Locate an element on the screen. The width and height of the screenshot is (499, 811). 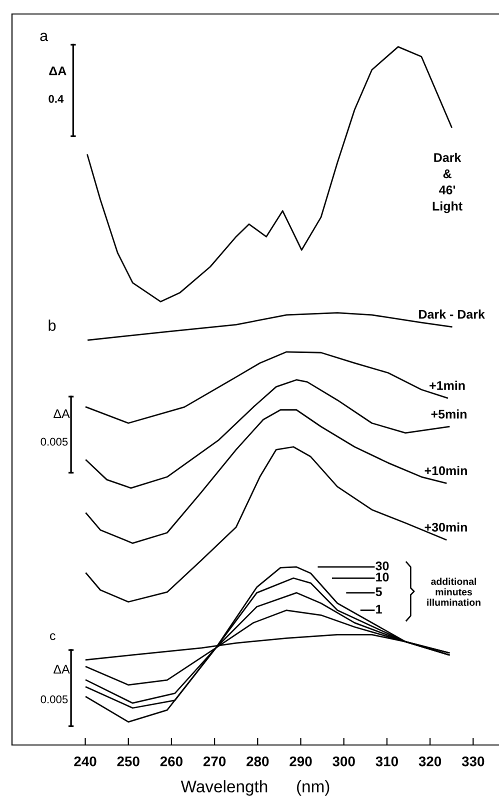
x-tick-label: 260 is located at coordinates (171, 761).